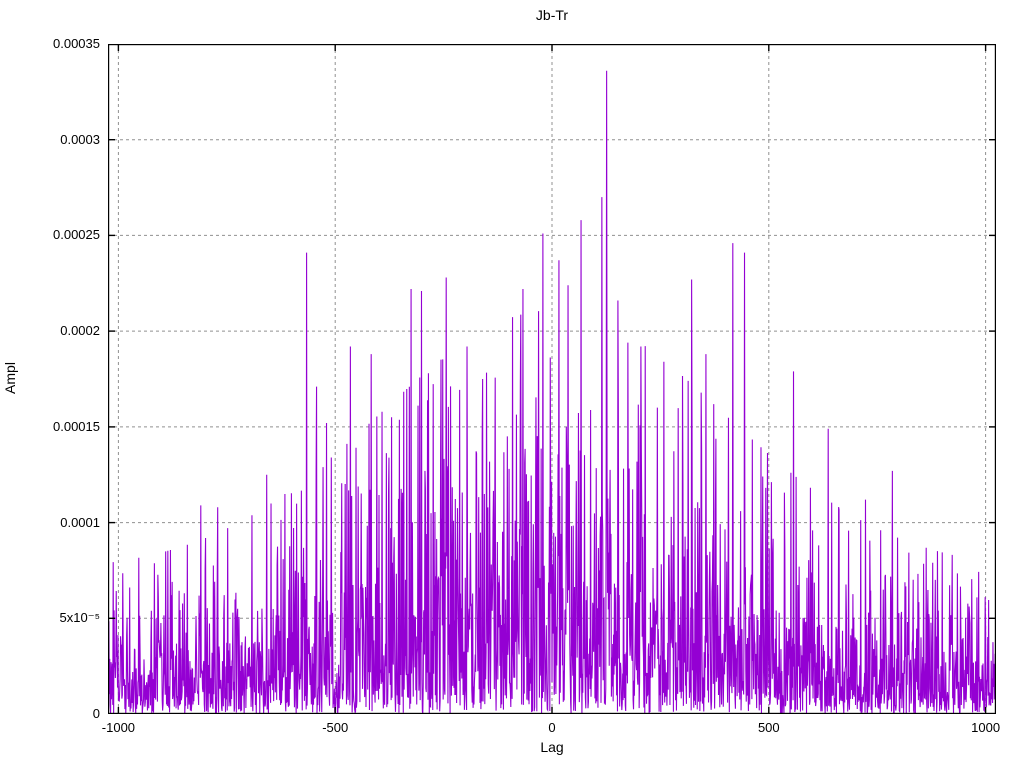 This screenshot has width=1024, height=768. What do you see at coordinates (76, 426) in the screenshot?
I see `y-tick-label-0.00015: 0.00015` at bounding box center [76, 426].